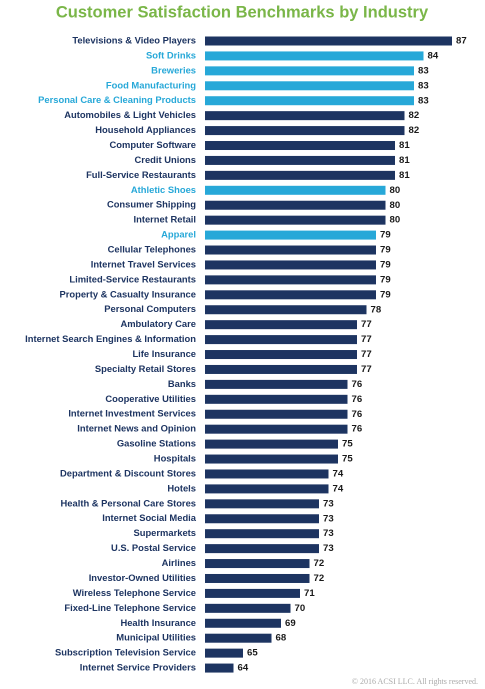 The width and height of the screenshot is (485, 689). Describe the element at coordinates (110, 338) in the screenshot. I see `category-label: Internet Search Engines & Information` at that location.